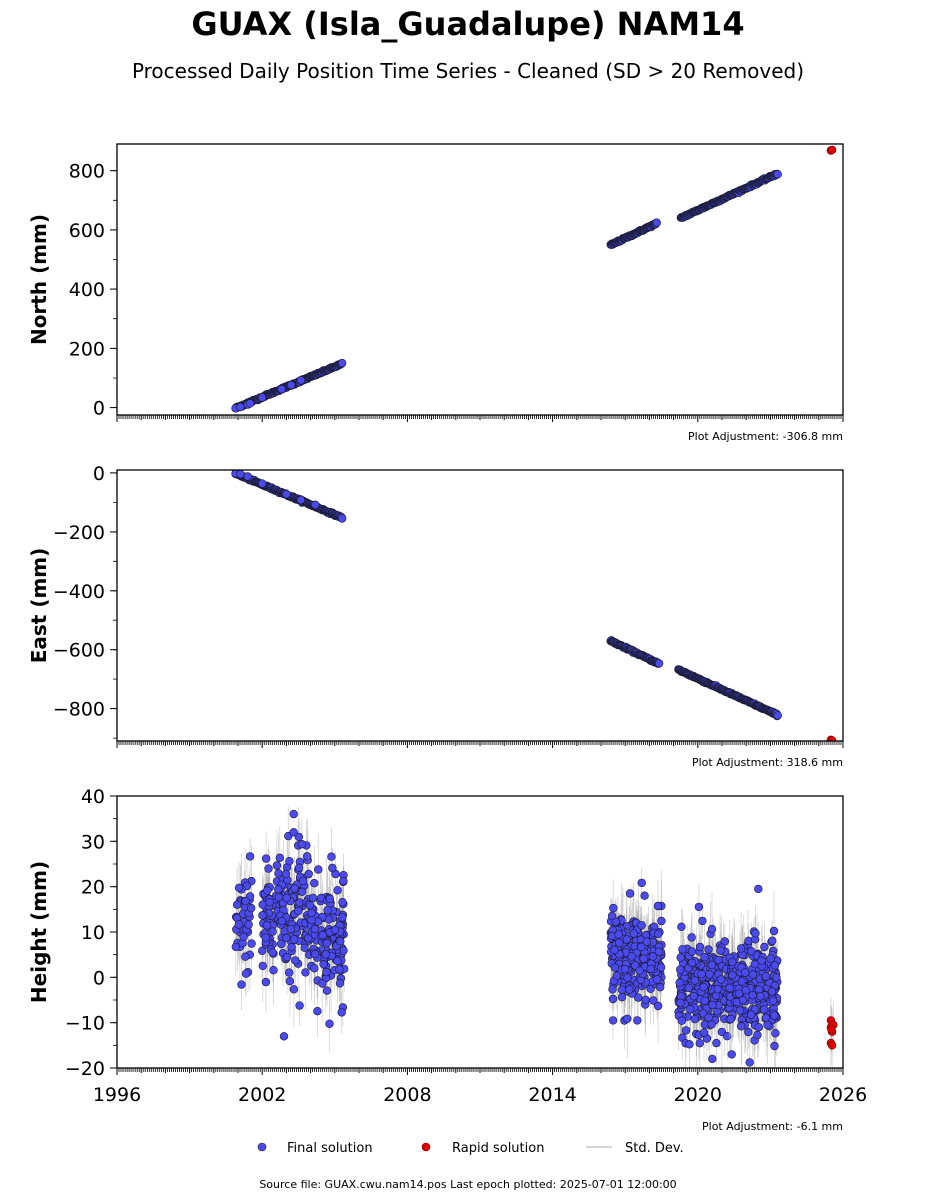  Describe the element at coordinates (534, 605) in the screenshot. I see `data-layer` at that location.